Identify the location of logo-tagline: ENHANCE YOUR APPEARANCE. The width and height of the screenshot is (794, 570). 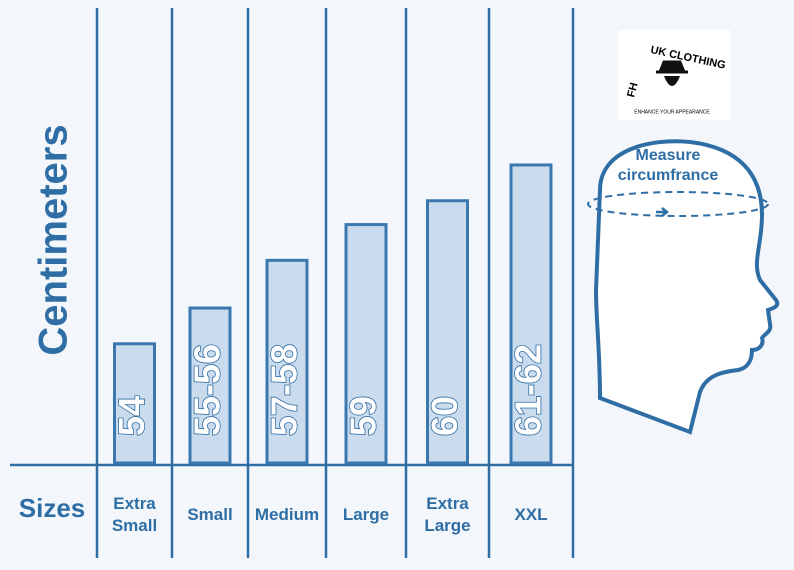
(672, 112).